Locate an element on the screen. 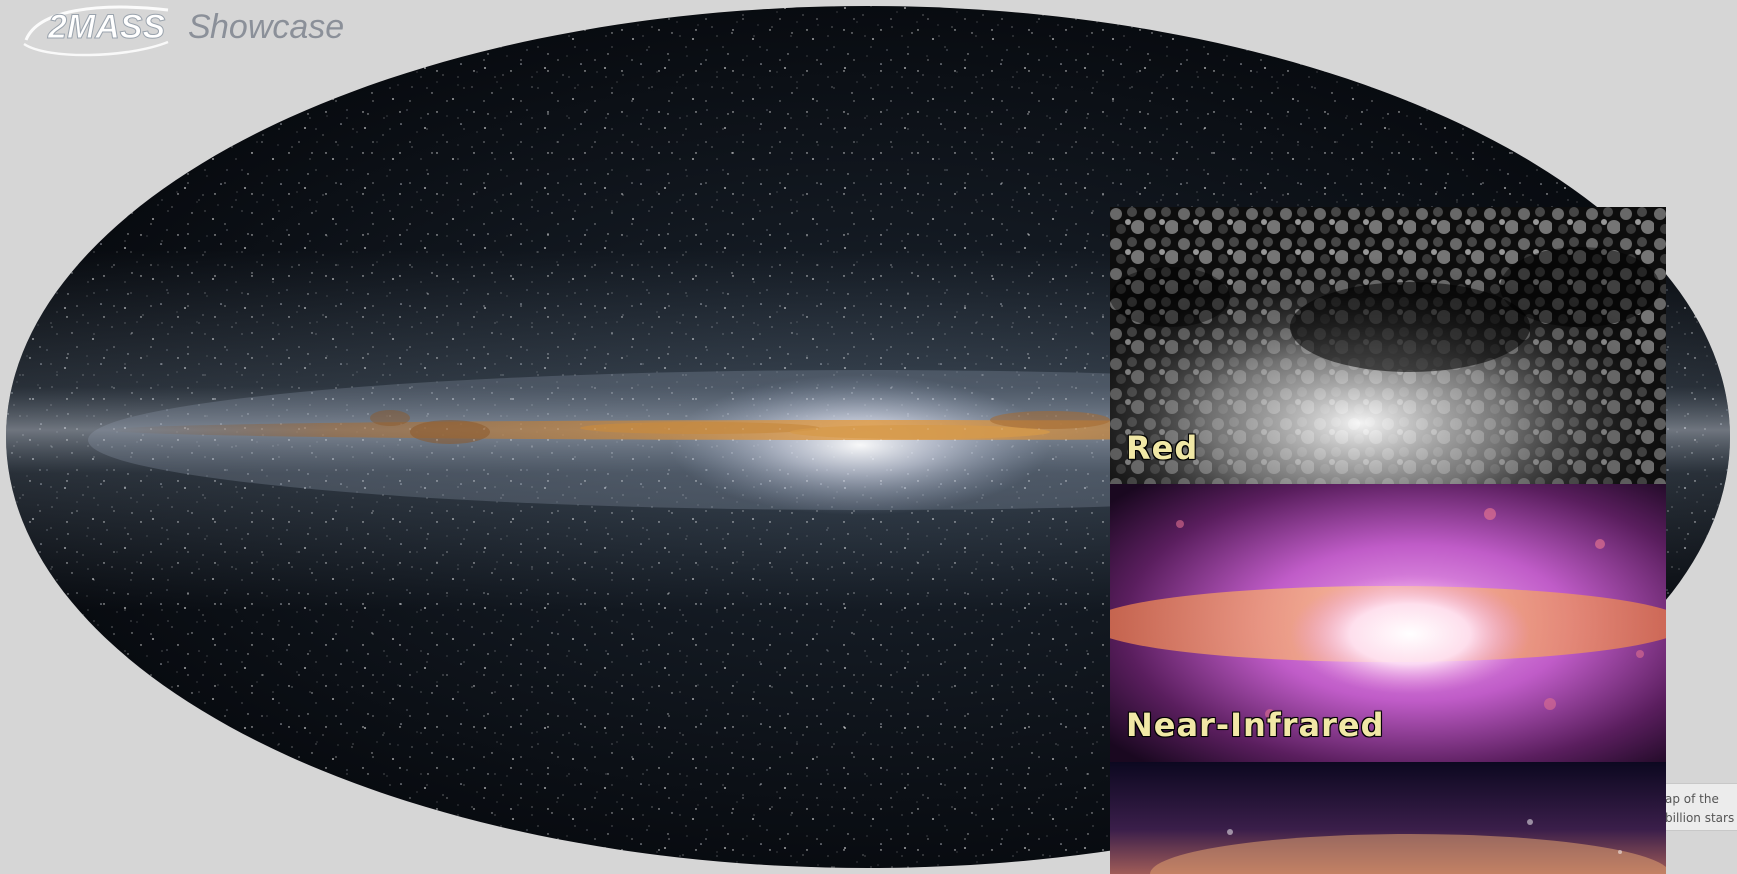 This screenshot has width=1737, height=874. near-infrared-panel: Near-Infrared is located at coordinates (1388, 623).